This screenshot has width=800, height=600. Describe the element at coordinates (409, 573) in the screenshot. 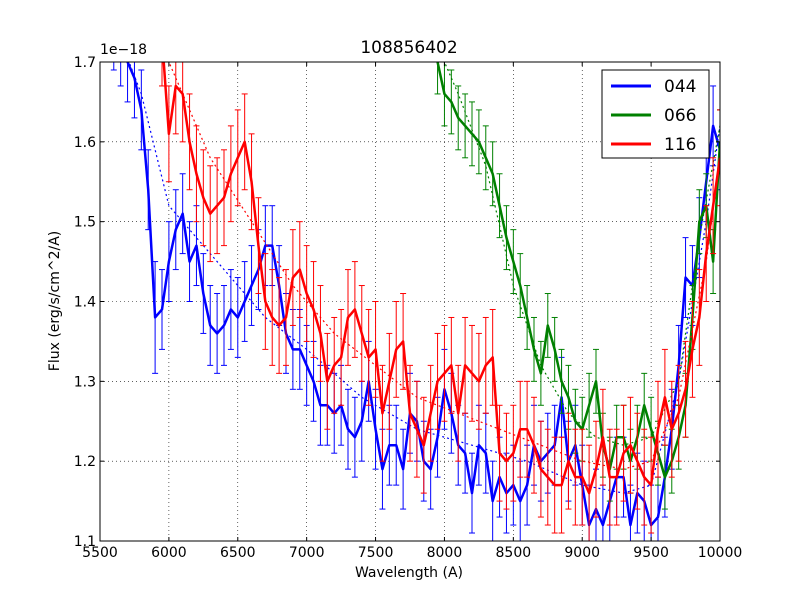

I see `x-axis-label: Wavelength (A)` at that location.